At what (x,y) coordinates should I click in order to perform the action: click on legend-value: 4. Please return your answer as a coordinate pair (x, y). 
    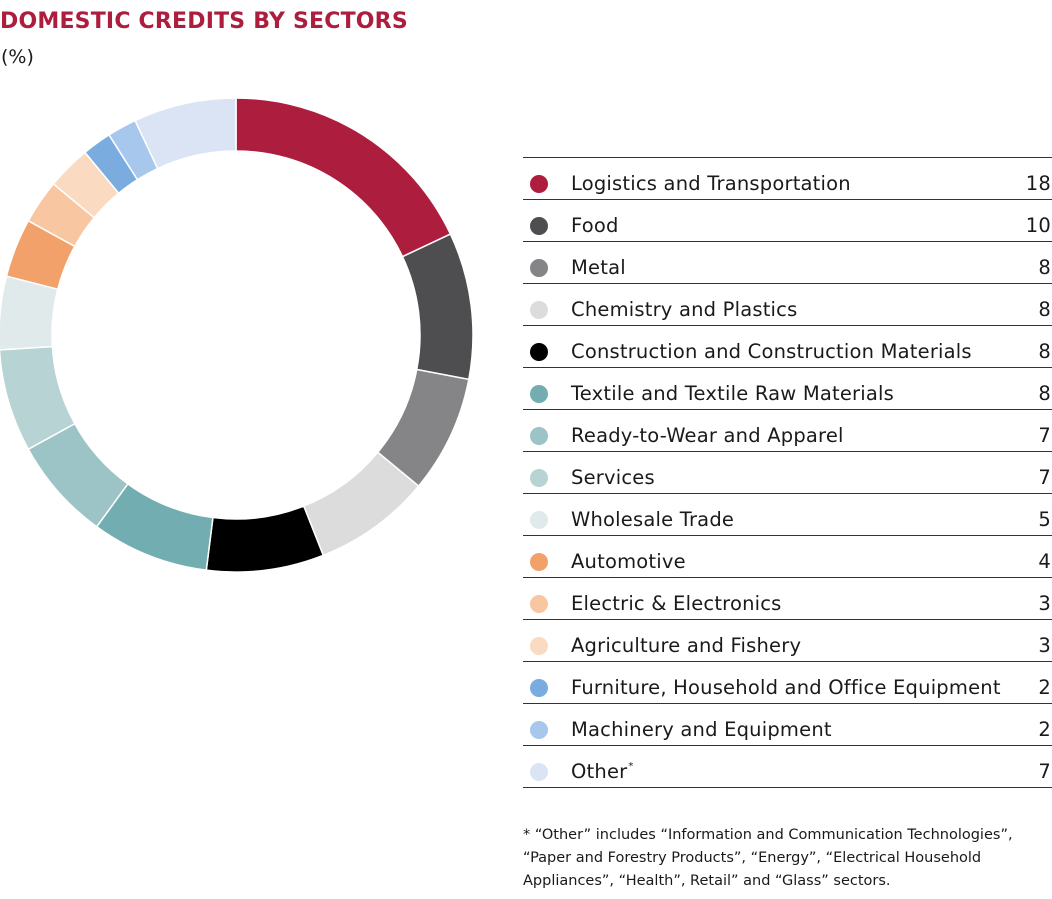
    Looking at the image, I should click on (1044, 561).